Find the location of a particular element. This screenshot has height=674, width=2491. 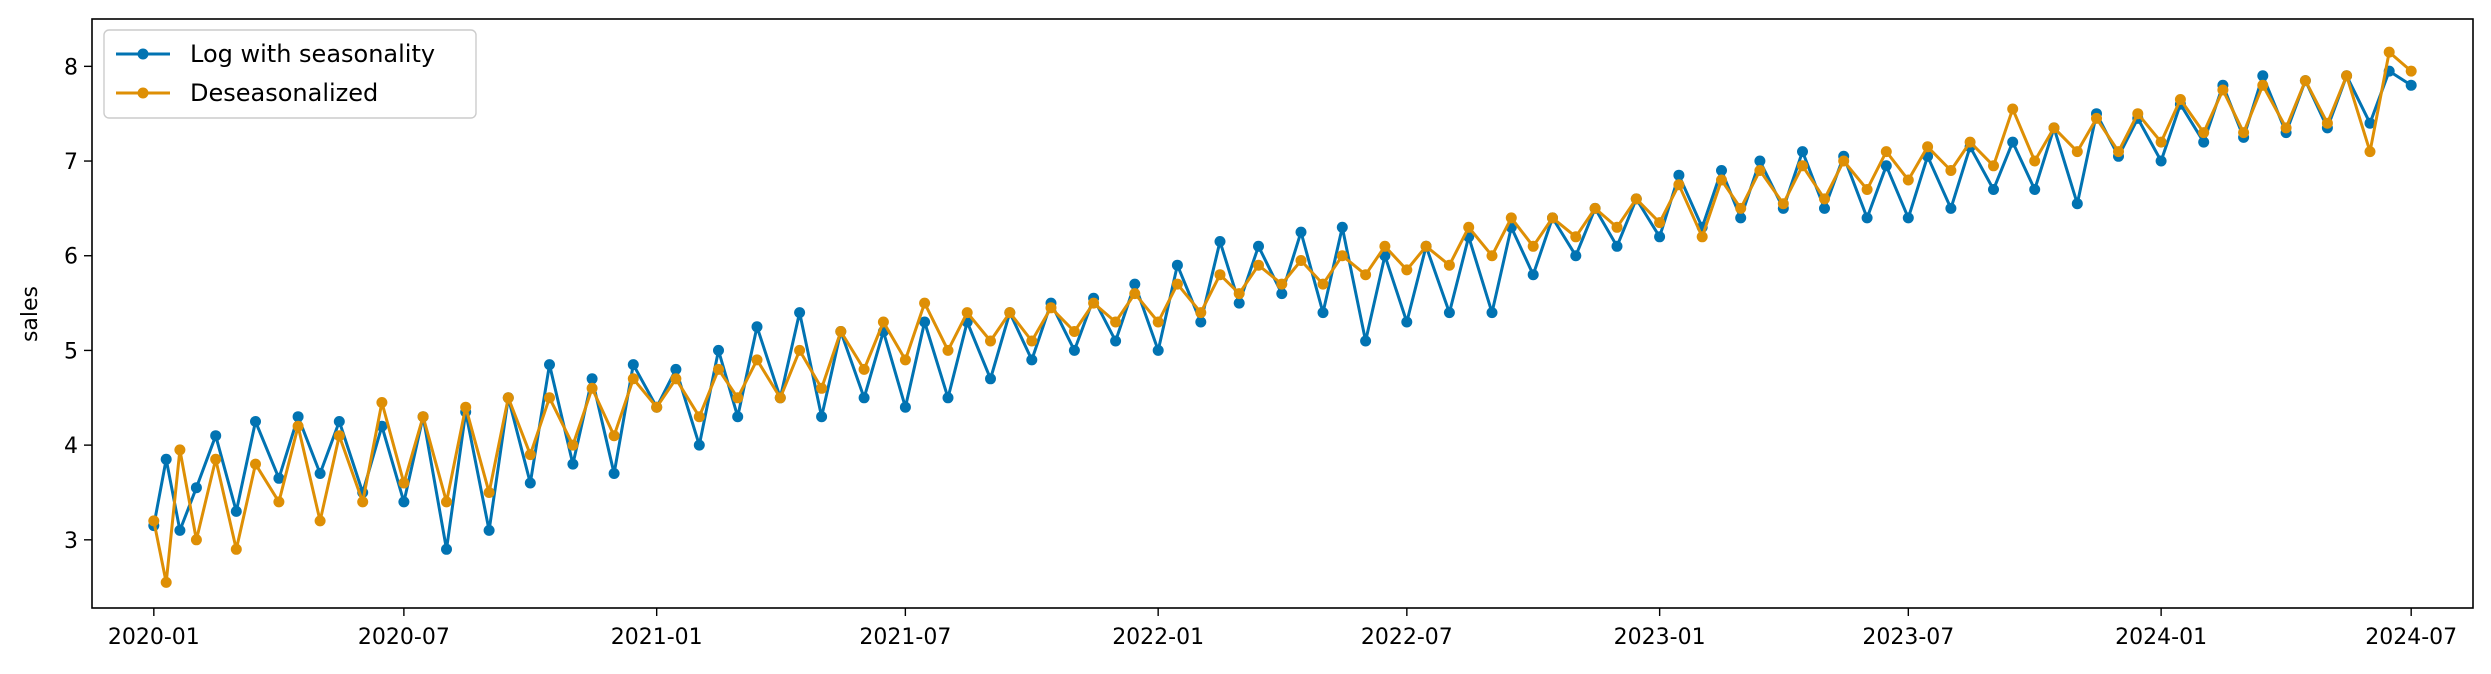

x-tick-label: 2022-01 is located at coordinates (1158, 637).